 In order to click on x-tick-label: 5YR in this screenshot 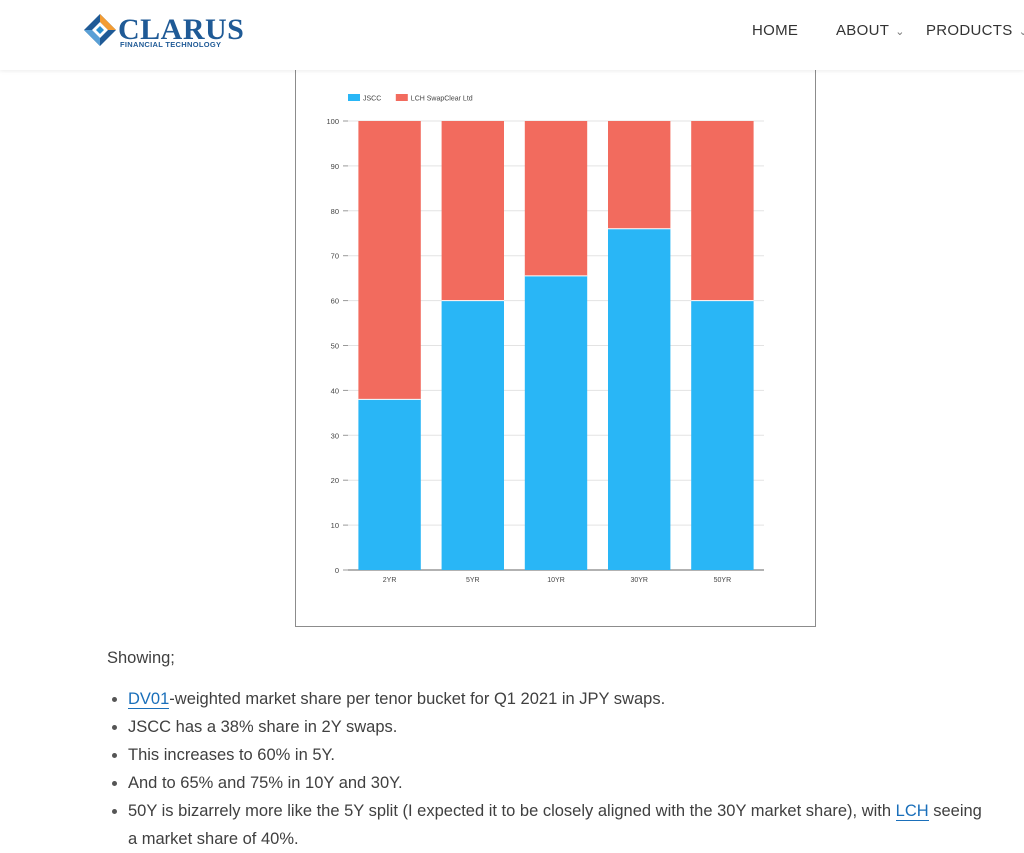, I will do `click(473, 580)`.